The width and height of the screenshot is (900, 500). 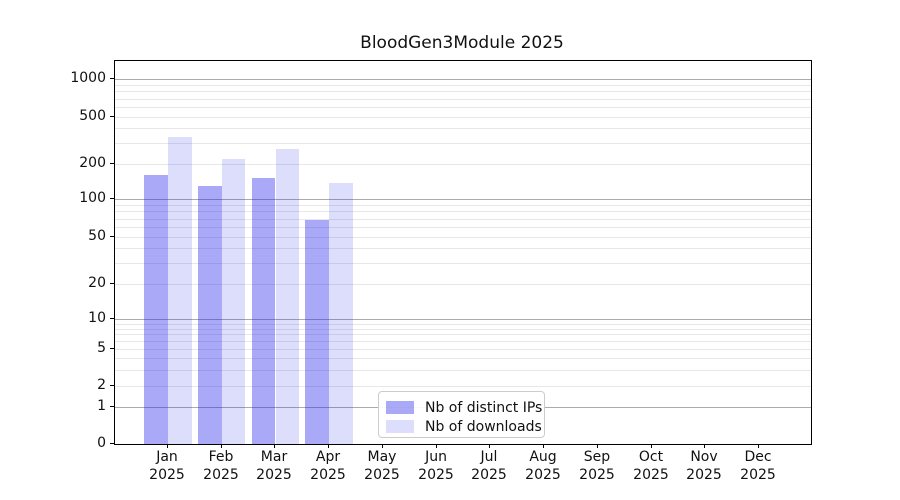 What do you see at coordinates (88, 78) in the screenshot?
I see `y-tick-label-1000: 1000` at bounding box center [88, 78].